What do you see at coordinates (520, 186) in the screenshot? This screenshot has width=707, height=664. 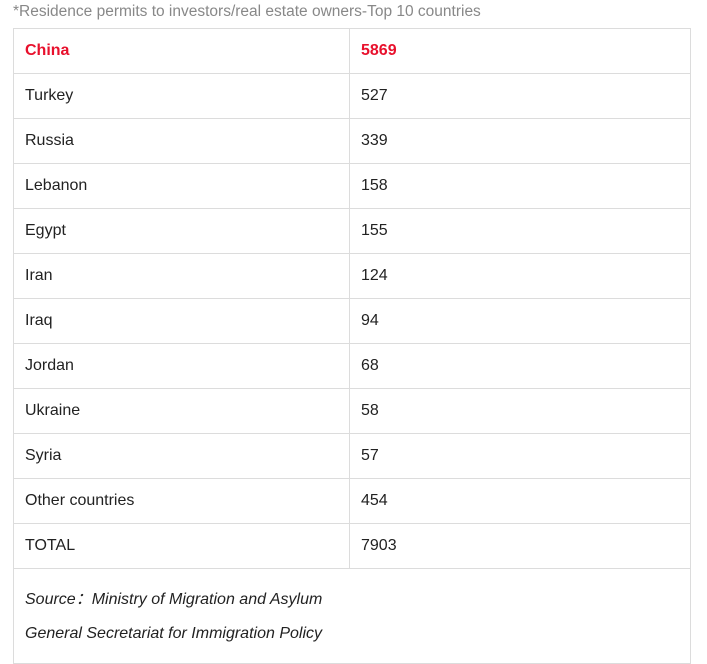 I see `value-cell: 158` at bounding box center [520, 186].